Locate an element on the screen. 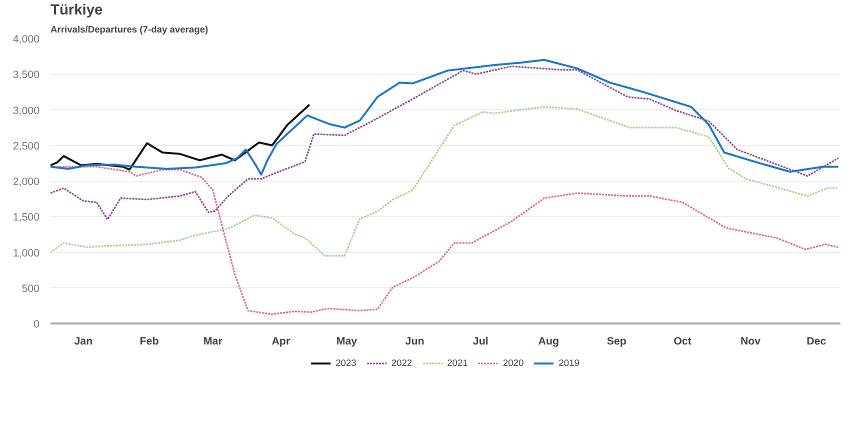 This screenshot has height=431, width=851. legend-label: 2019 is located at coordinates (569, 363).